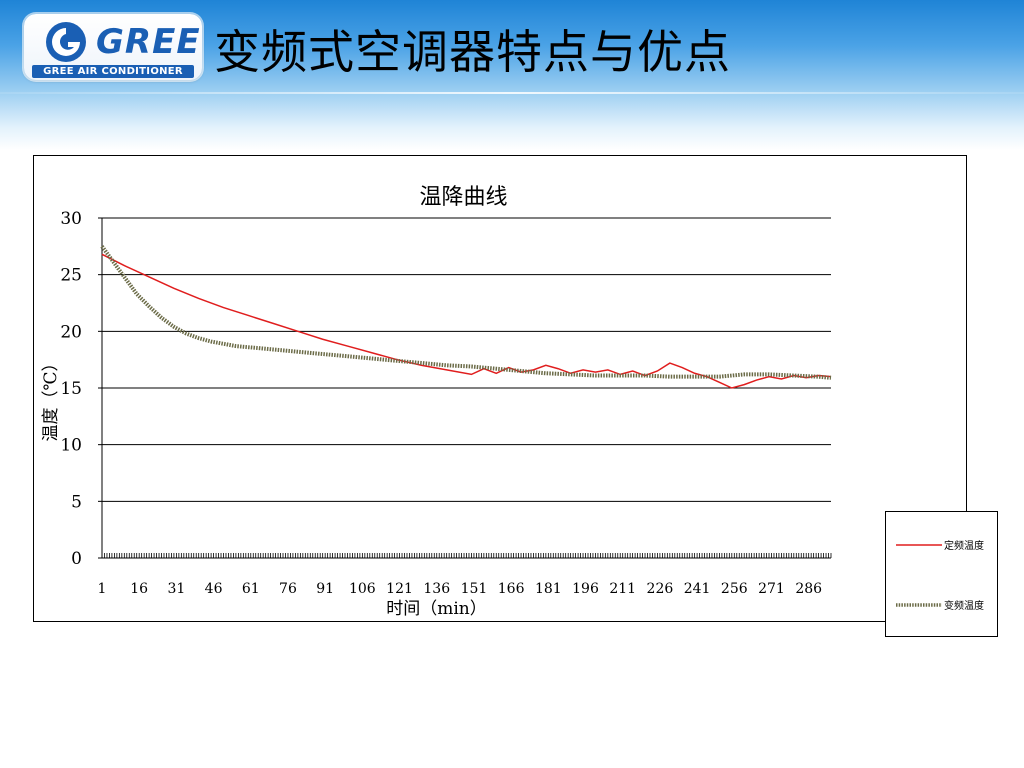 This screenshot has width=1024, height=768. Describe the element at coordinates (71, 332) in the screenshot. I see `y-tick-label: 20` at that location.